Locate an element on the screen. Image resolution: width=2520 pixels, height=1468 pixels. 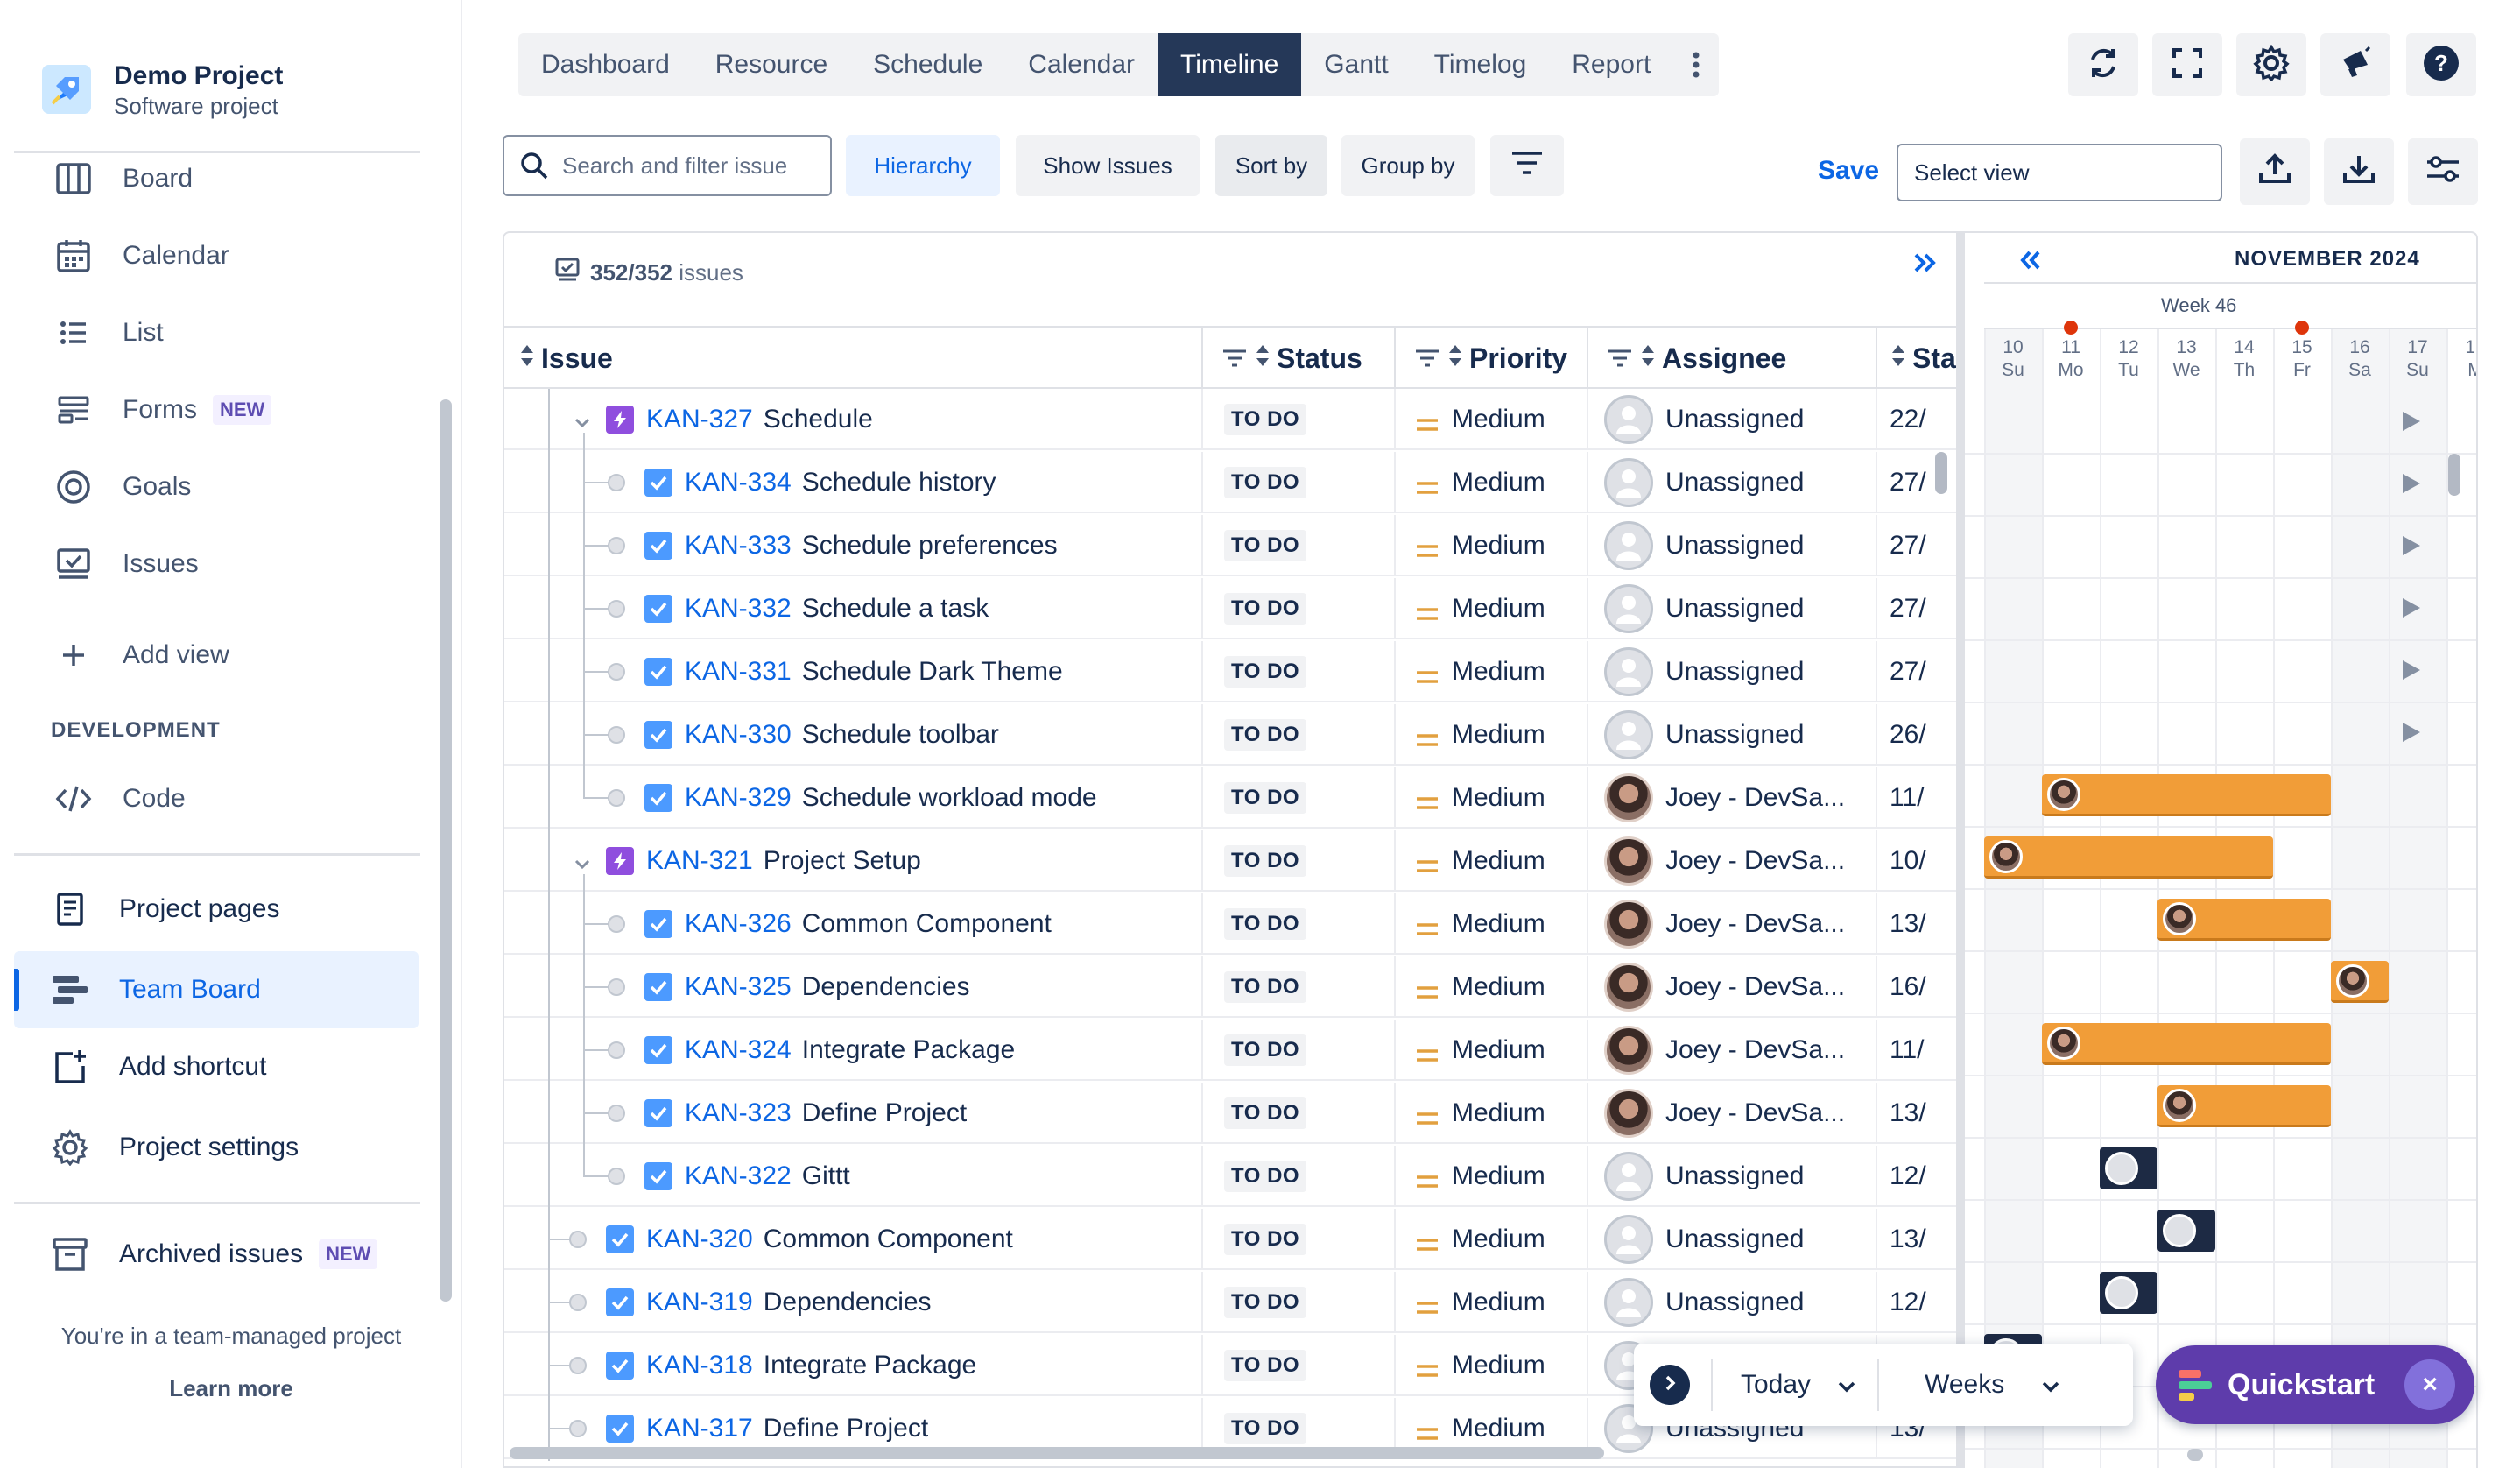
start-date-cell: 26/ is located at coordinates (1916, 735).